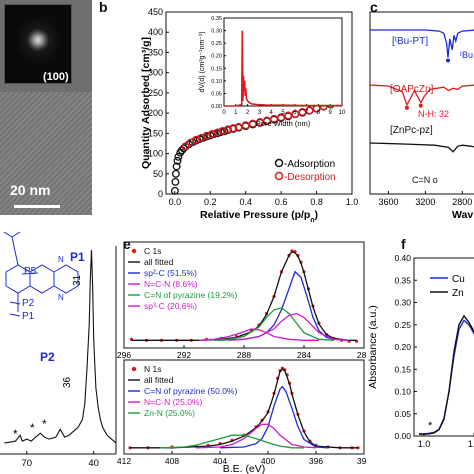 The width and height of the screenshot is (474, 474). Describe the element at coordinates (422, 43) in the screenshot. I see `ftir-line-tbu-pt` at that location.